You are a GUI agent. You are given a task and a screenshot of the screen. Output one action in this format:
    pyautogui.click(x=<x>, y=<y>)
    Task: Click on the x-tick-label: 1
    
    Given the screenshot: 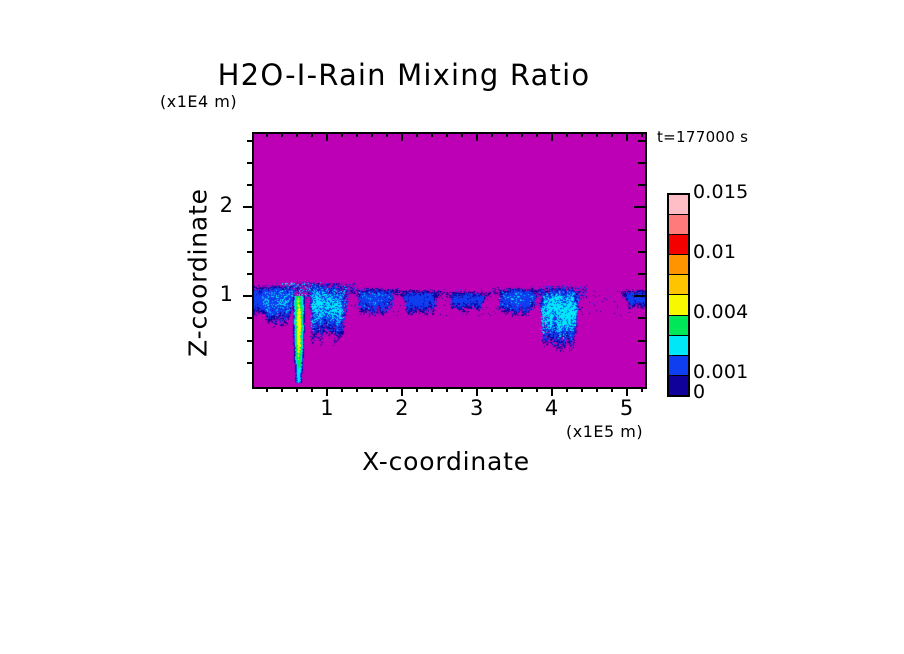 What is the action you would take?
    pyautogui.click(x=327, y=408)
    